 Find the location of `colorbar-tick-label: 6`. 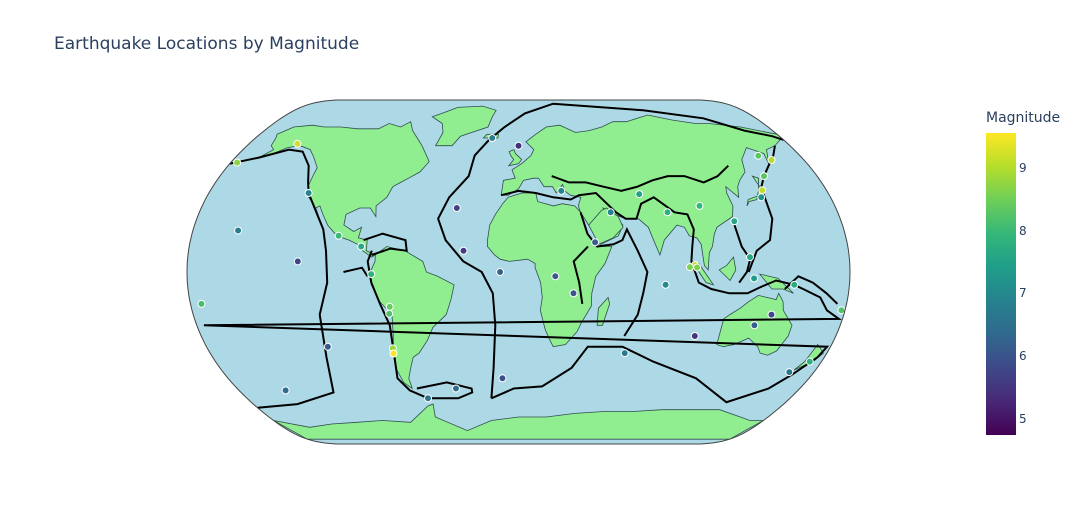

colorbar-tick-label: 6 is located at coordinates (1023, 356).